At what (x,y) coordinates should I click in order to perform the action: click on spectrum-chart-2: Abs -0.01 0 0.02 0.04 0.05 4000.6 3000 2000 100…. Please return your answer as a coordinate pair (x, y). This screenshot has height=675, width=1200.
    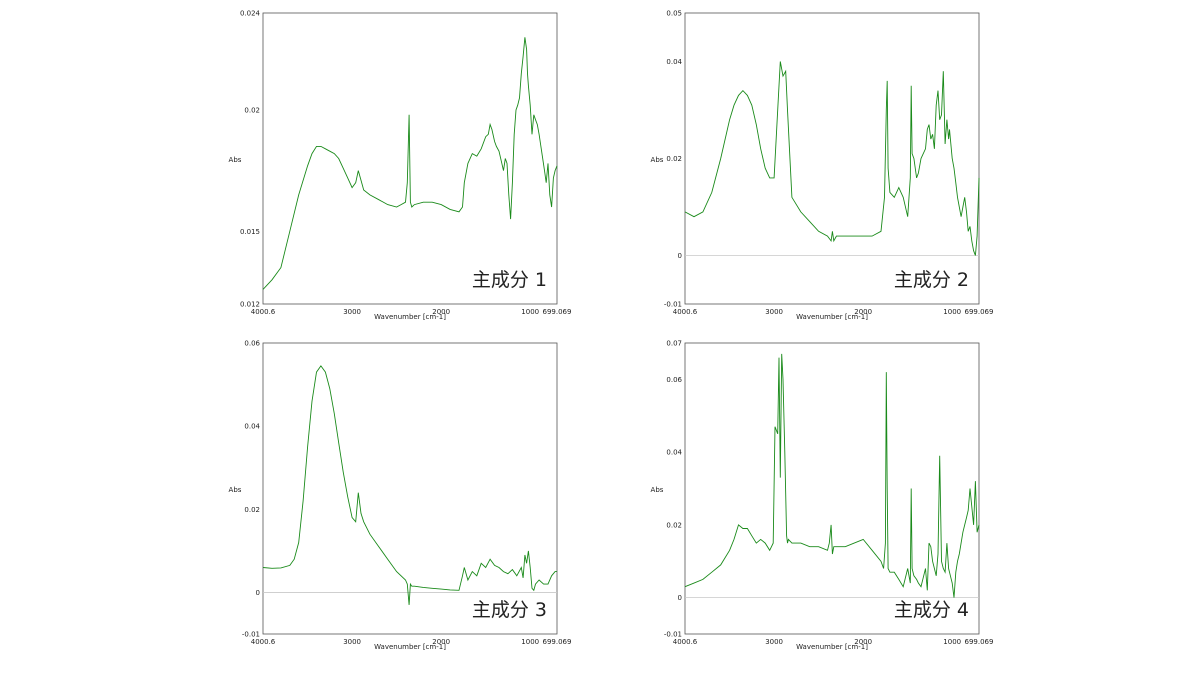
    Looking at the image, I should click on (822, 166).